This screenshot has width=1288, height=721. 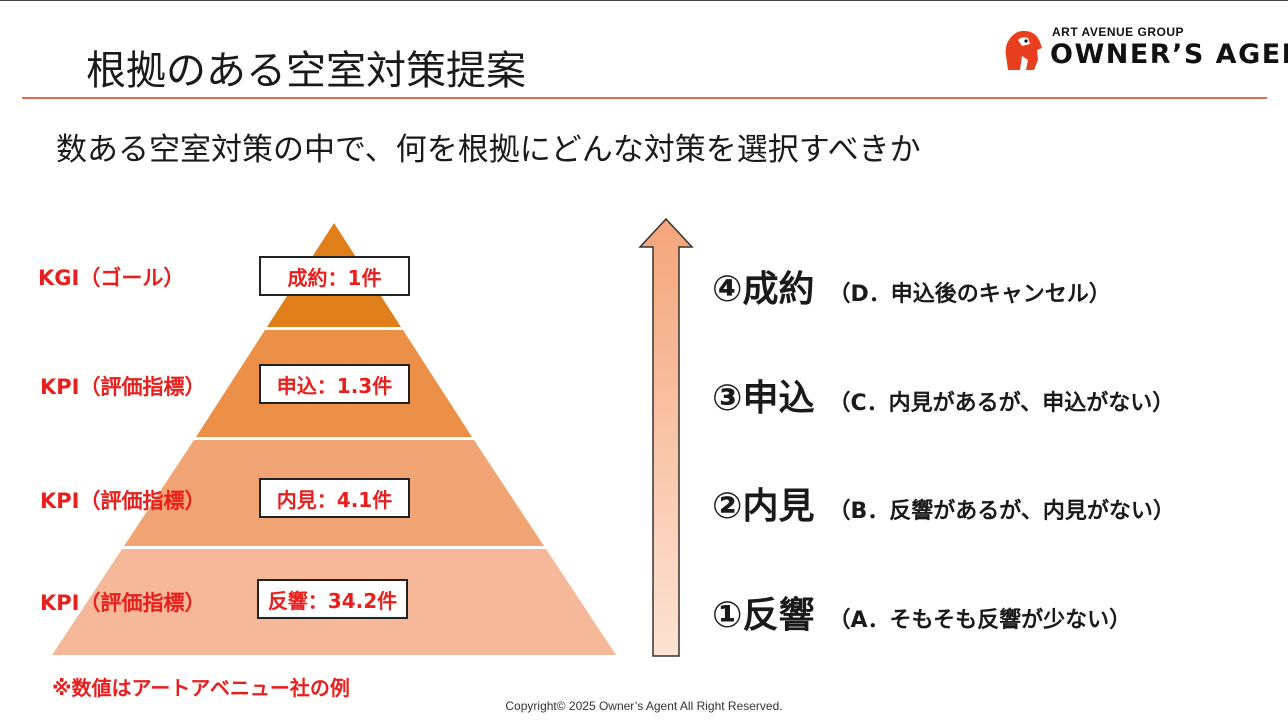 I want to click on page-title: 根拠のある空室対策提案, so click(x=306, y=71).